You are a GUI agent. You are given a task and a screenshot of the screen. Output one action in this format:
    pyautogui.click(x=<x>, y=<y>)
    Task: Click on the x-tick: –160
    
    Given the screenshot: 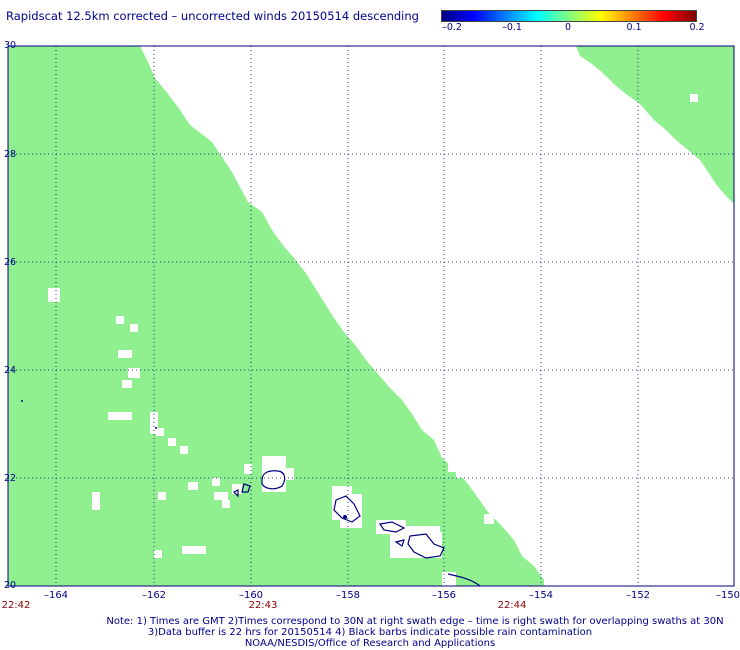 What is the action you would take?
    pyautogui.click(x=251, y=595)
    